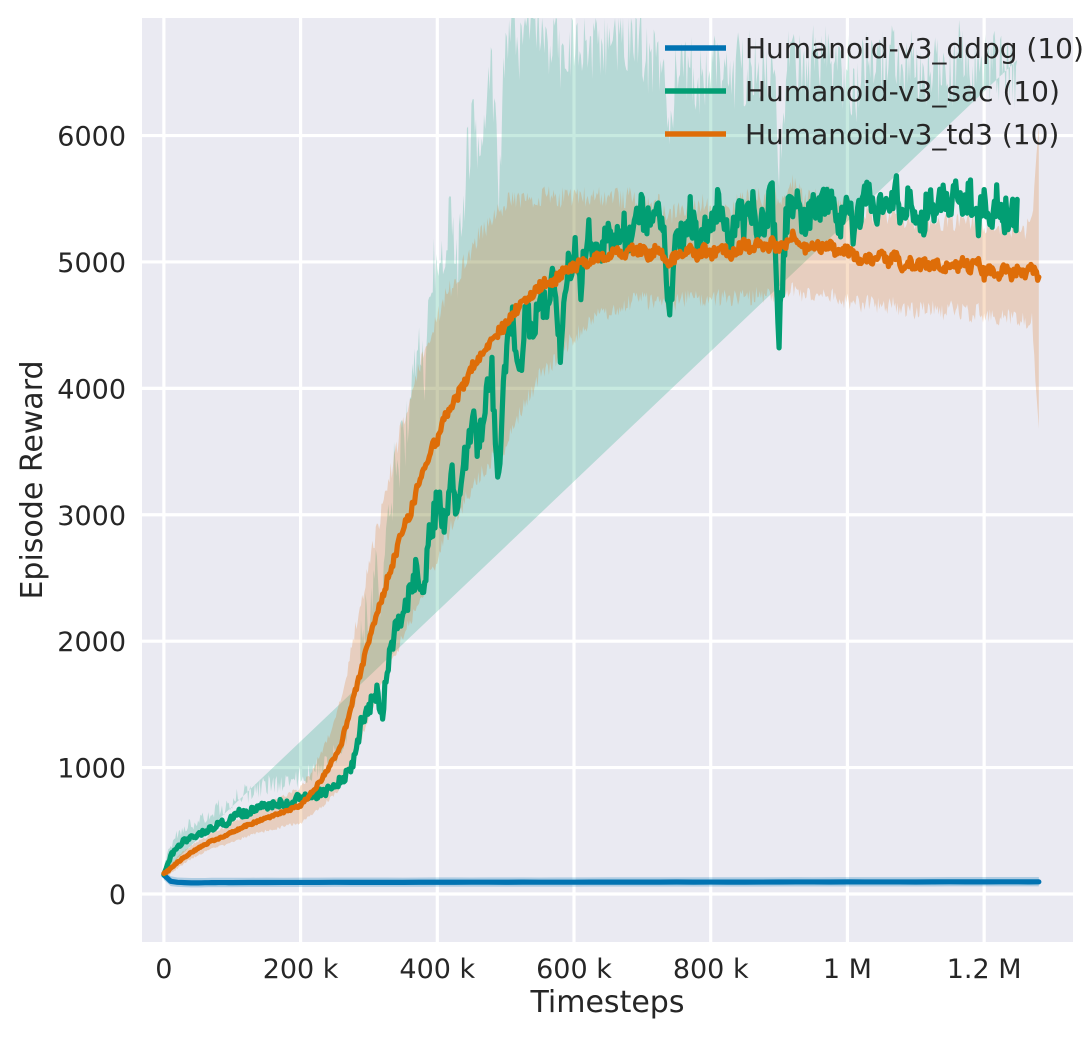  What do you see at coordinates (301, 969) in the screenshot?
I see `x-tick-label: 200 k` at bounding box center [301, 969].